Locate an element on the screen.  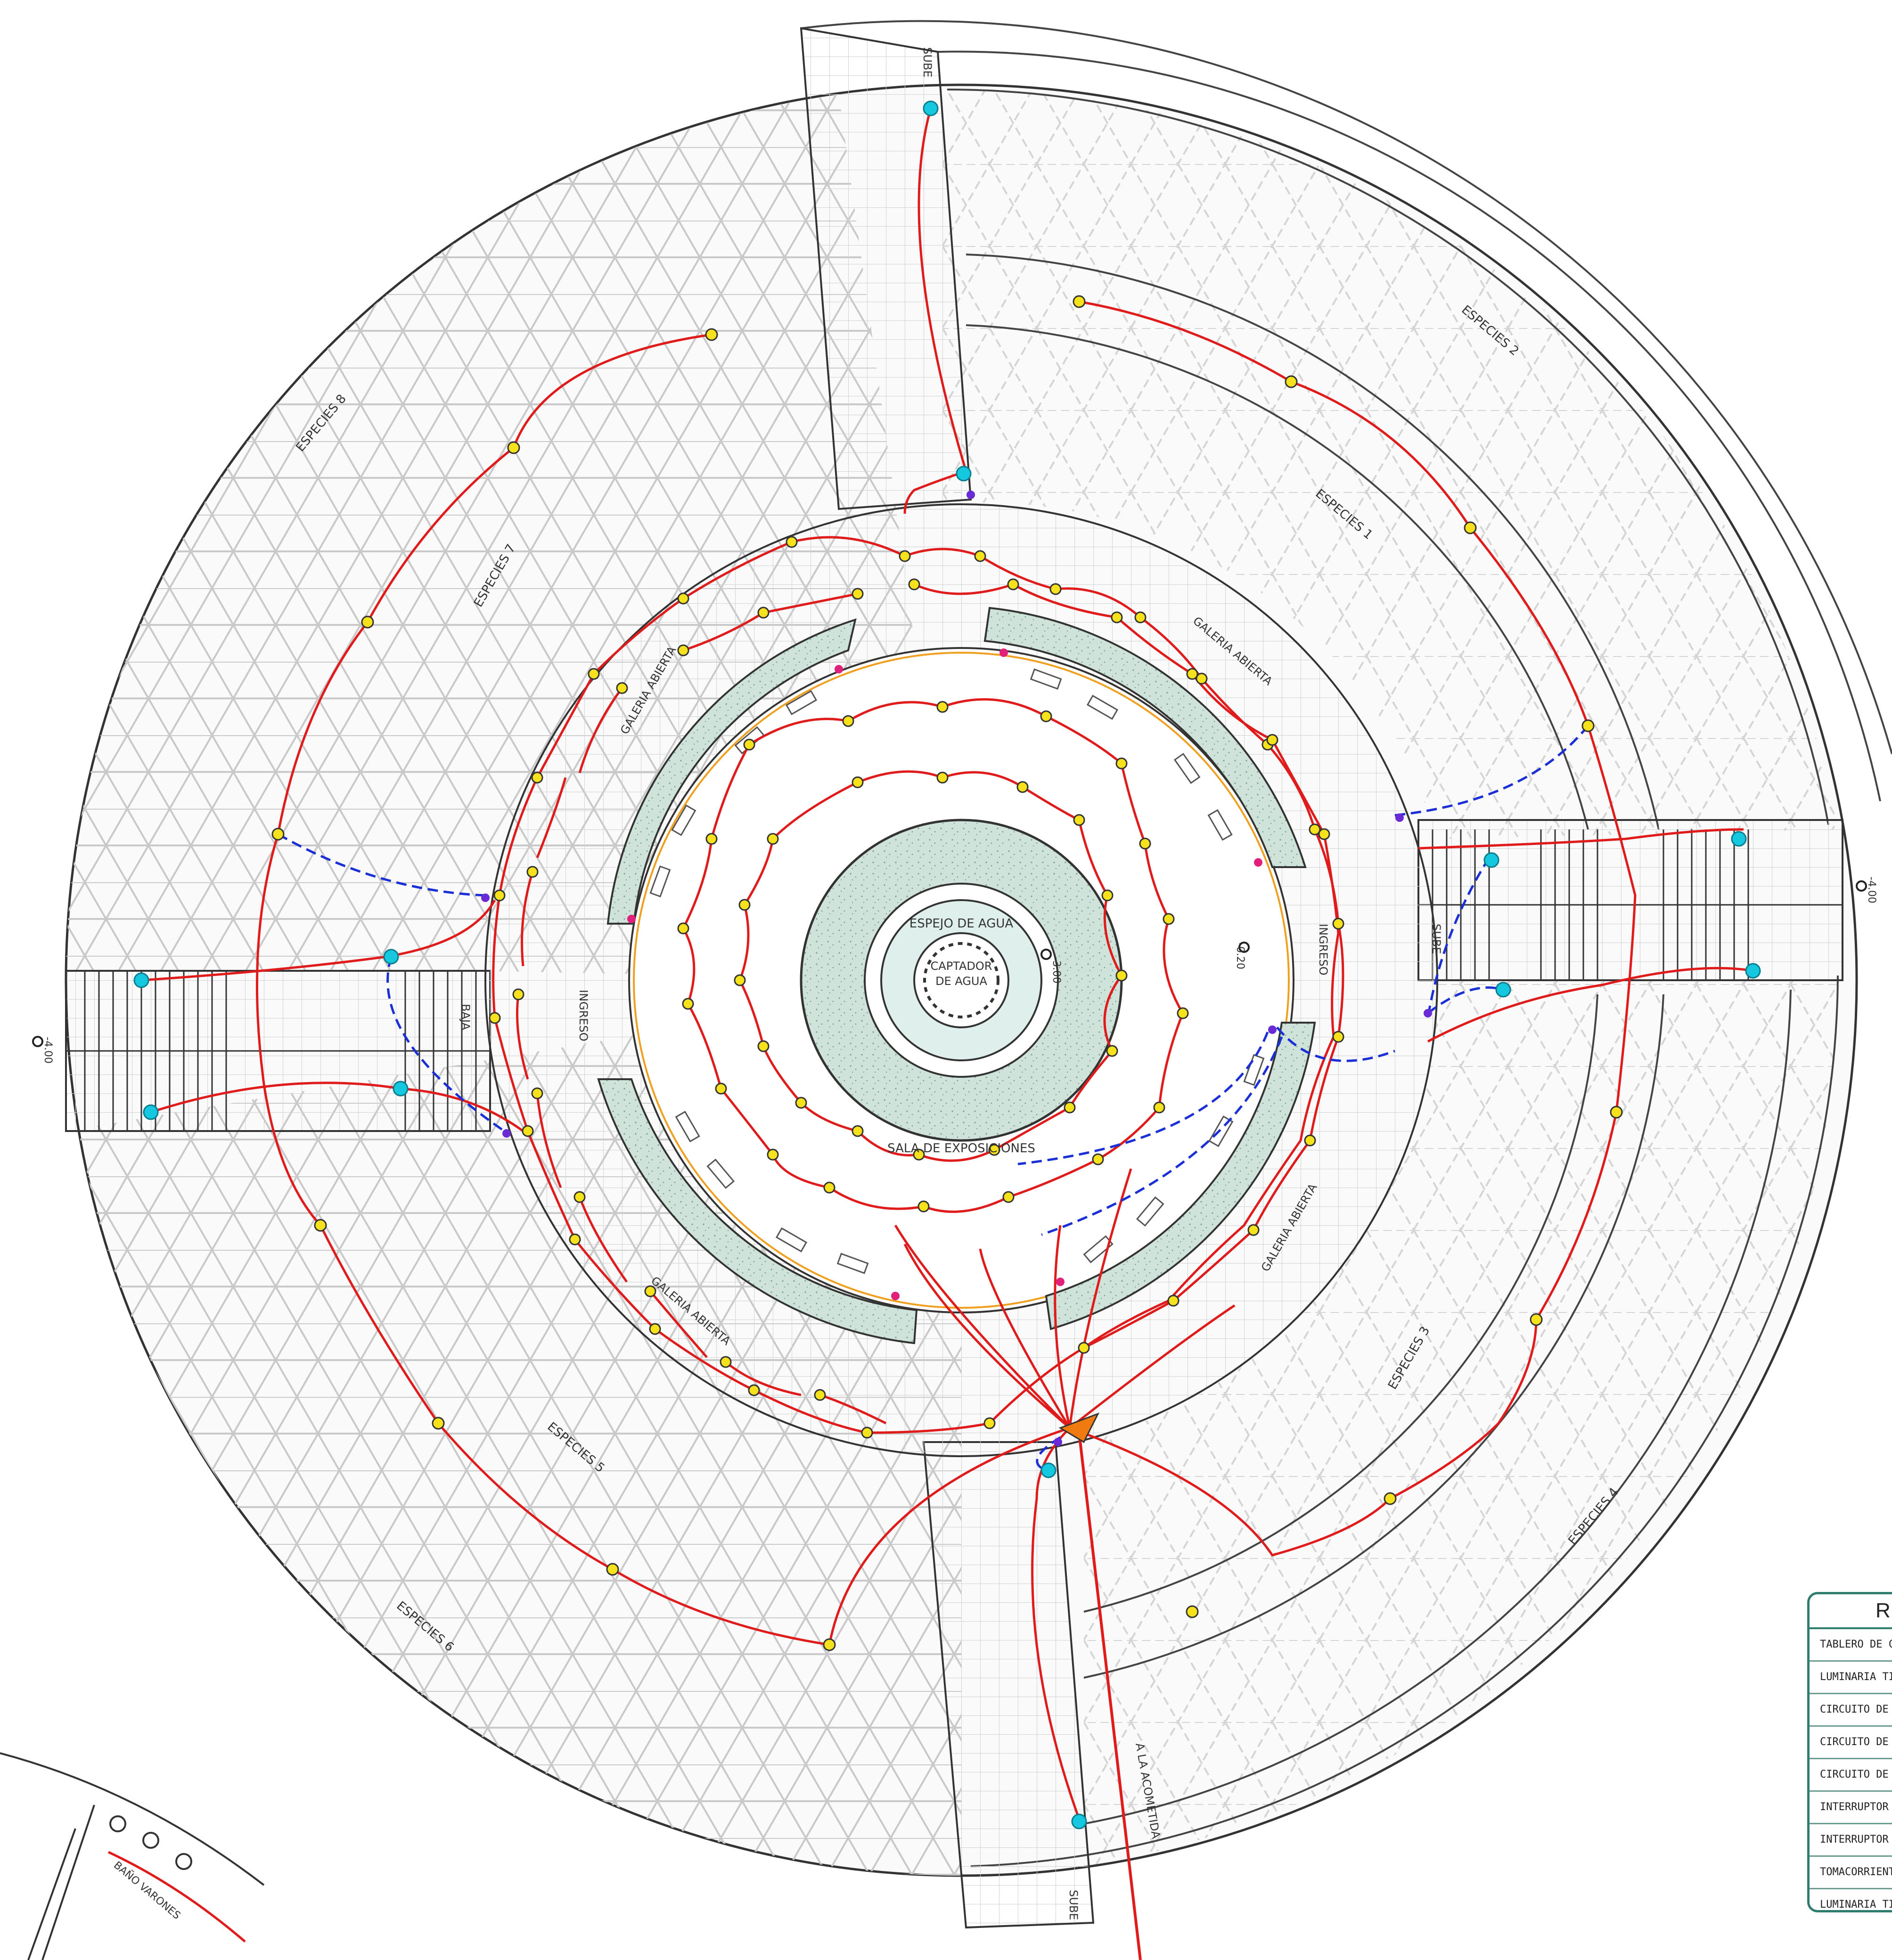
label-sala: SALA DE EXPOSICIONES is located at coordinates (961, 1148).